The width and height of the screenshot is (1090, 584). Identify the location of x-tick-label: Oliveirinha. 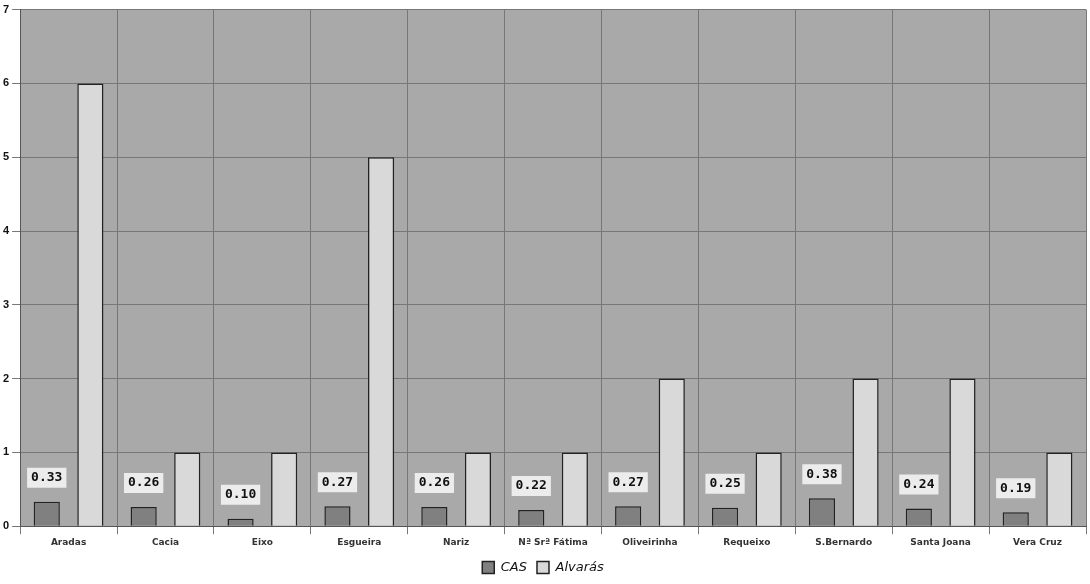
(650, 541).